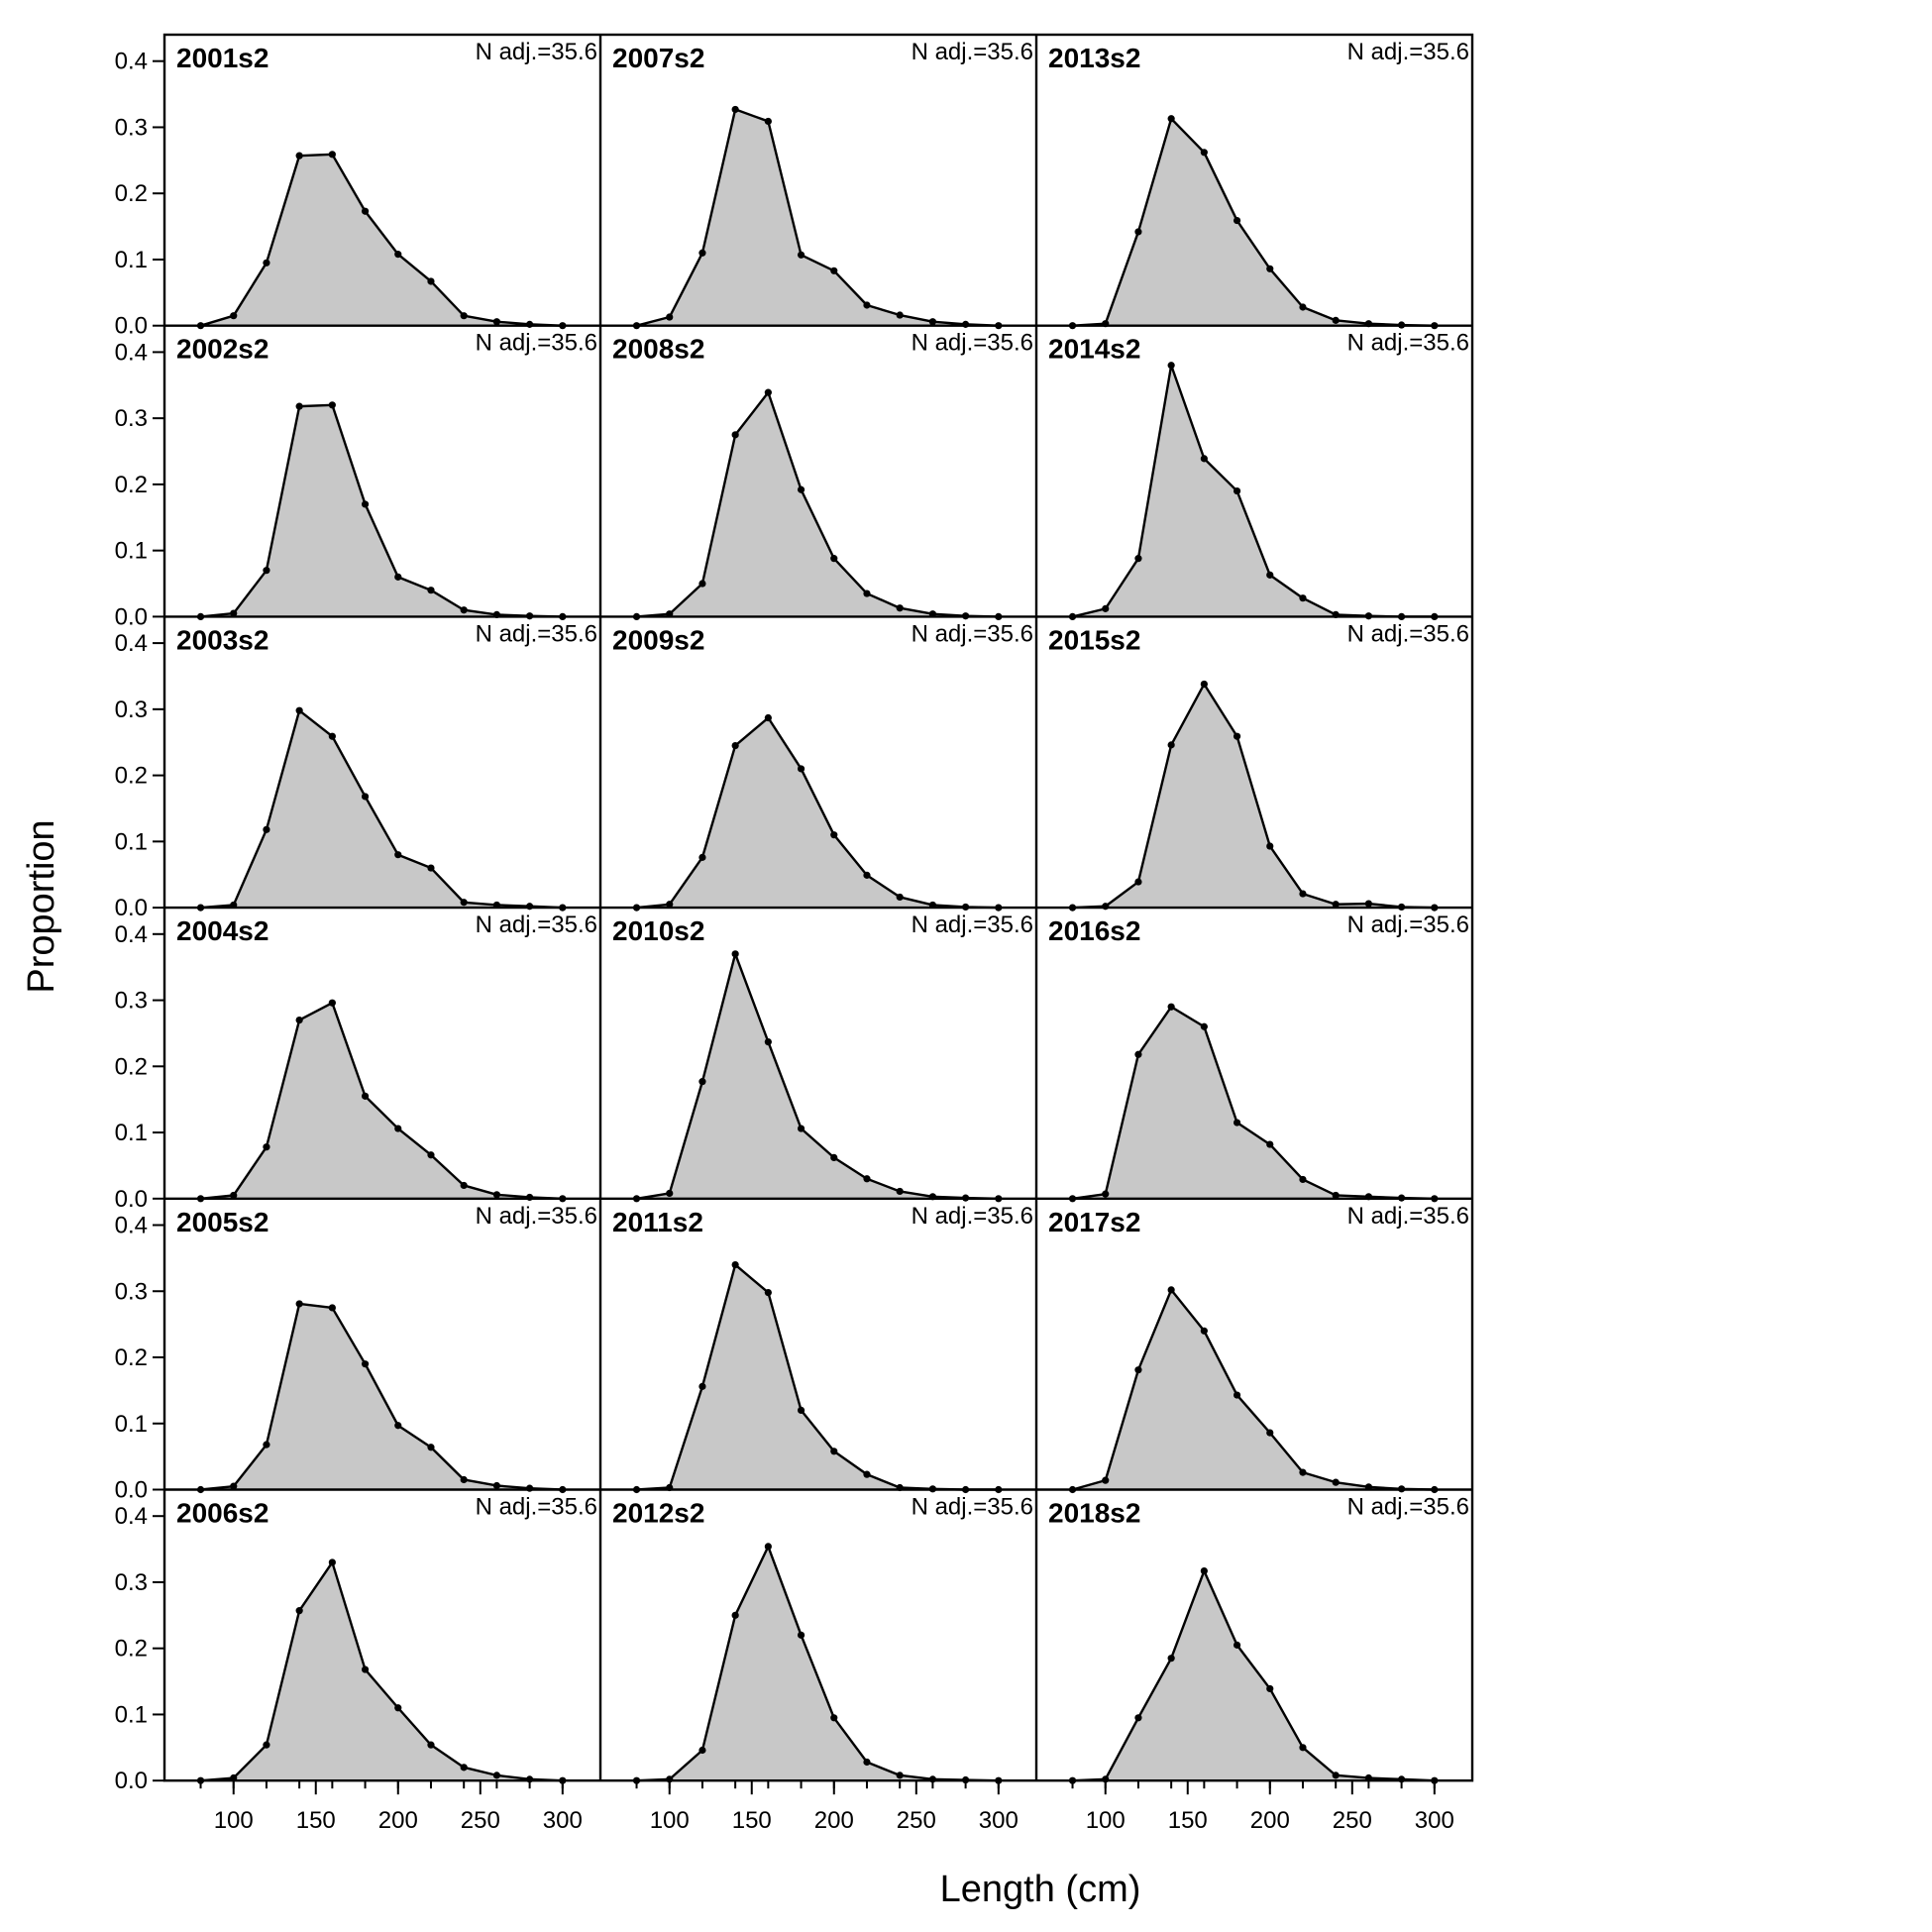 The width and height of the screenshot is (1932, 1932). Describe the element at coordinates (386, 476) in the screenshot. I see `panel-2002s2: 2002s2 N adj.=35.6` at that location.